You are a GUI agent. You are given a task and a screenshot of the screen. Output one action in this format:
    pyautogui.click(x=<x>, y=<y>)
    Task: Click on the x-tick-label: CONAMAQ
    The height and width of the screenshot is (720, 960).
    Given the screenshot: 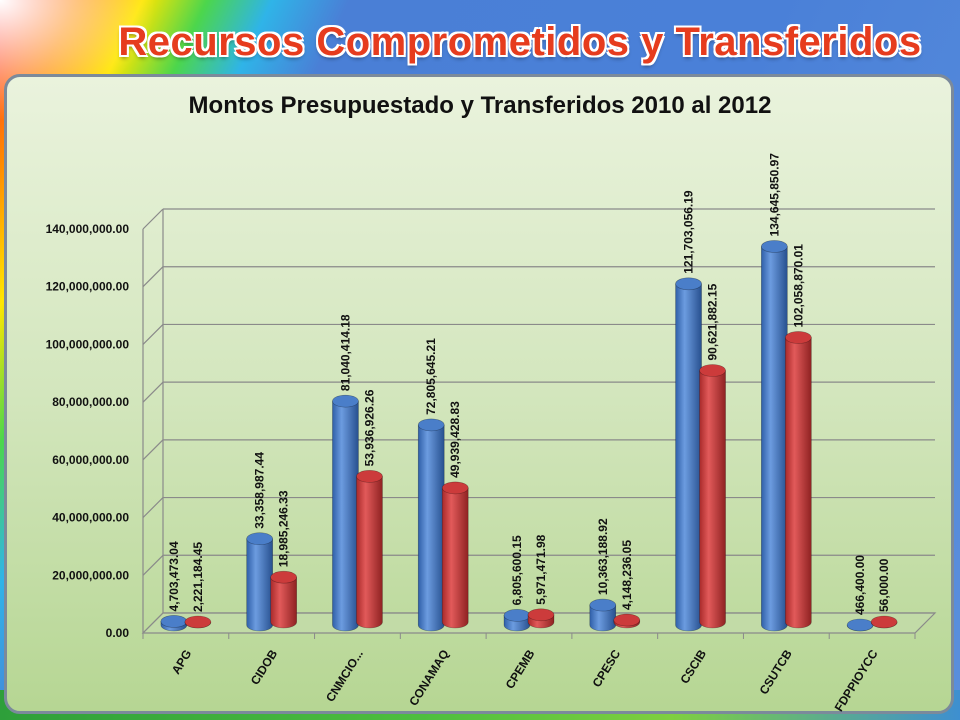 What is the action you would take?
    pyautogui.click(x=428, y=677)
    